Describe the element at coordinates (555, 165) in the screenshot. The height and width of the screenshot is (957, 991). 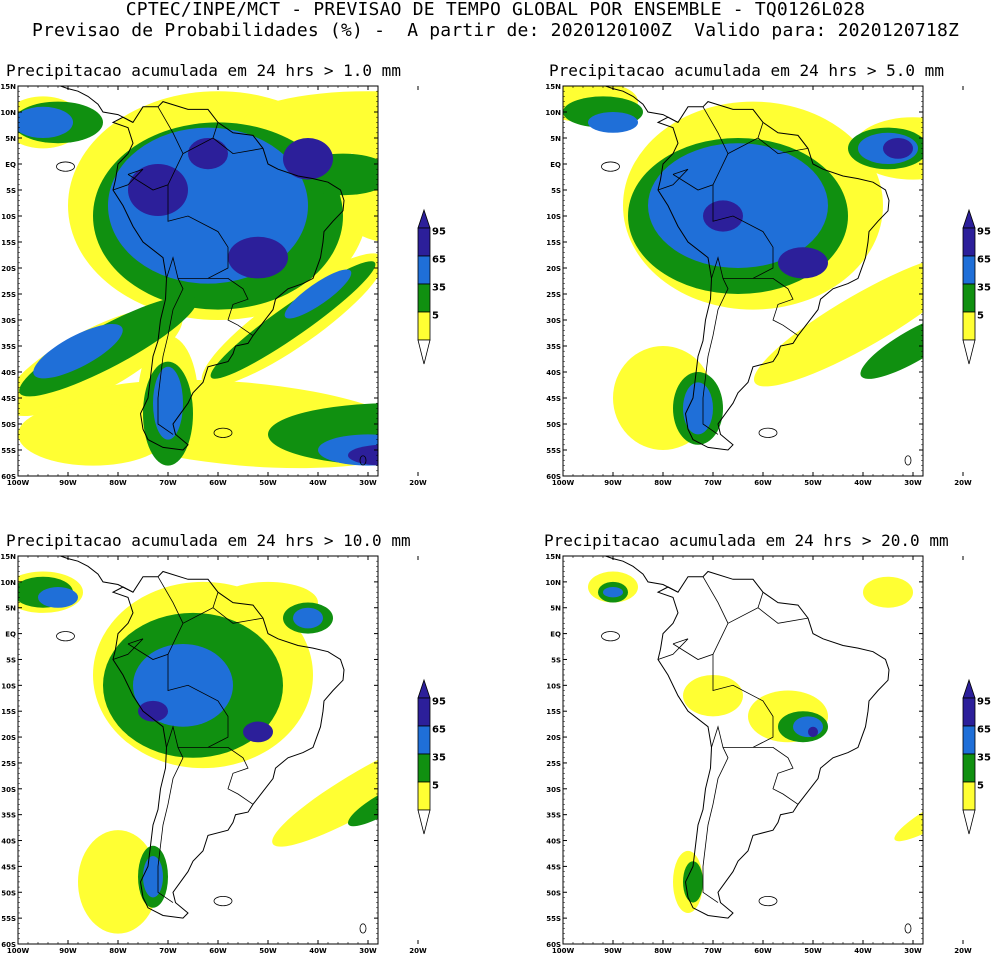
I see `lat-label: EQ` at that location.